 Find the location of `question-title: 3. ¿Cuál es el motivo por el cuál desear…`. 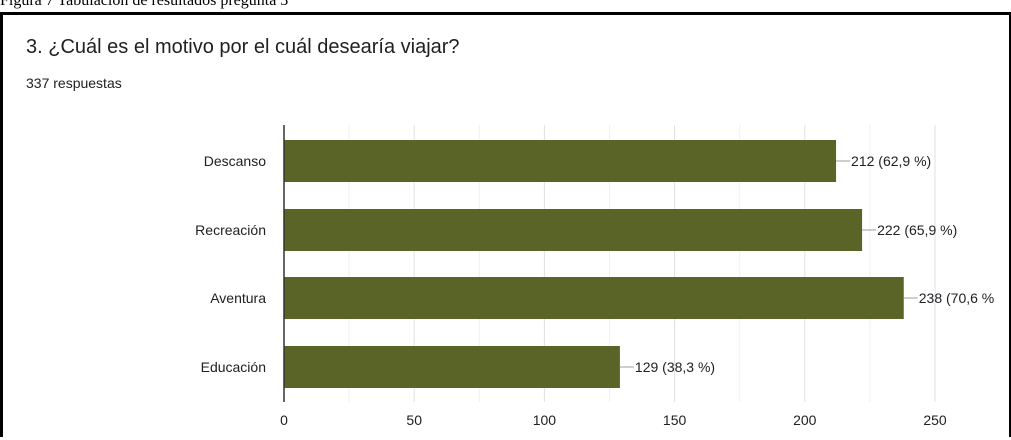

question-title: 3. ¿Cuál es el motivo por el cuál desear… is located at coordinates (243, 47).